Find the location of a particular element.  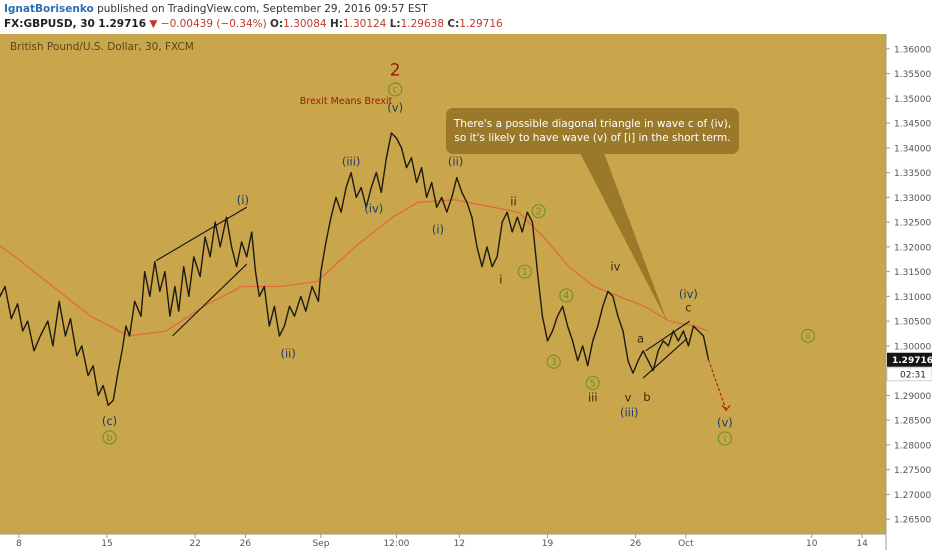

y-tick-label: 1.34500 is located at coordinates (912, 125).